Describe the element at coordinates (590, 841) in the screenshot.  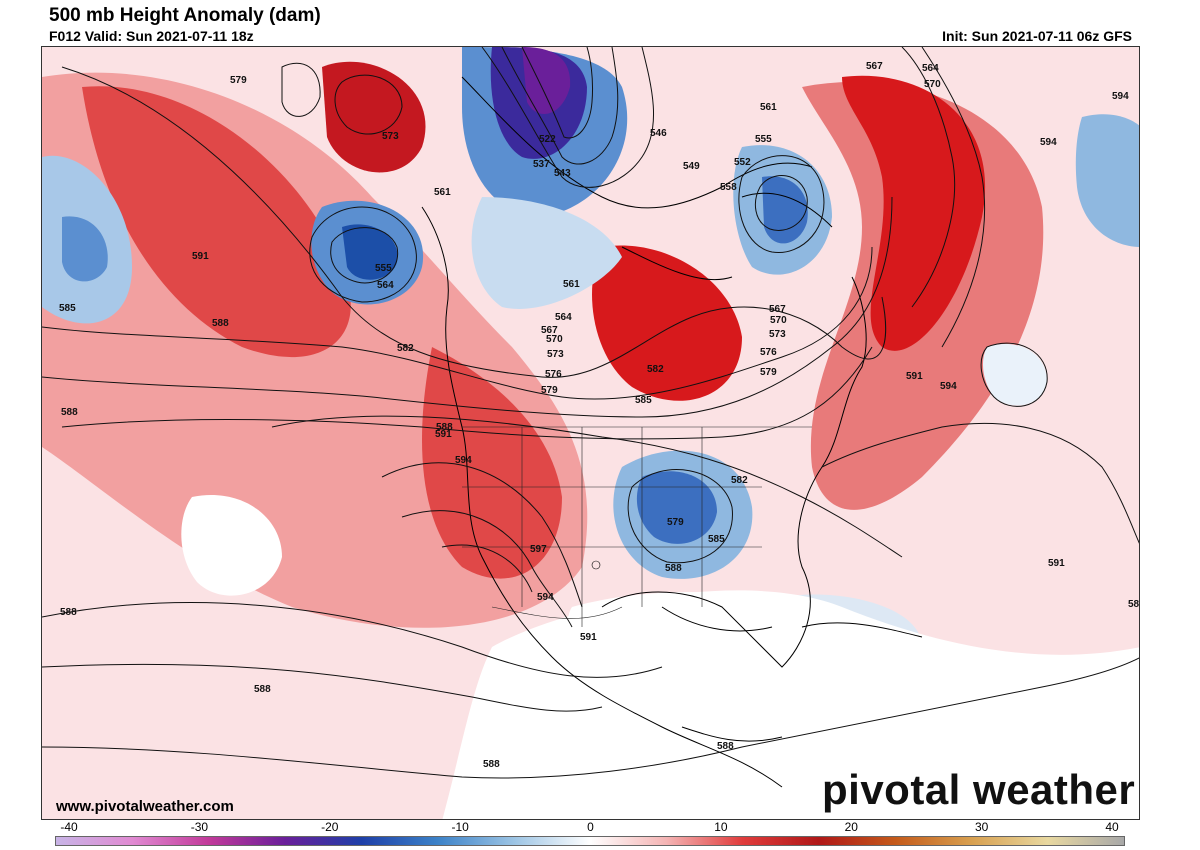
I see `colorbar` at that location.